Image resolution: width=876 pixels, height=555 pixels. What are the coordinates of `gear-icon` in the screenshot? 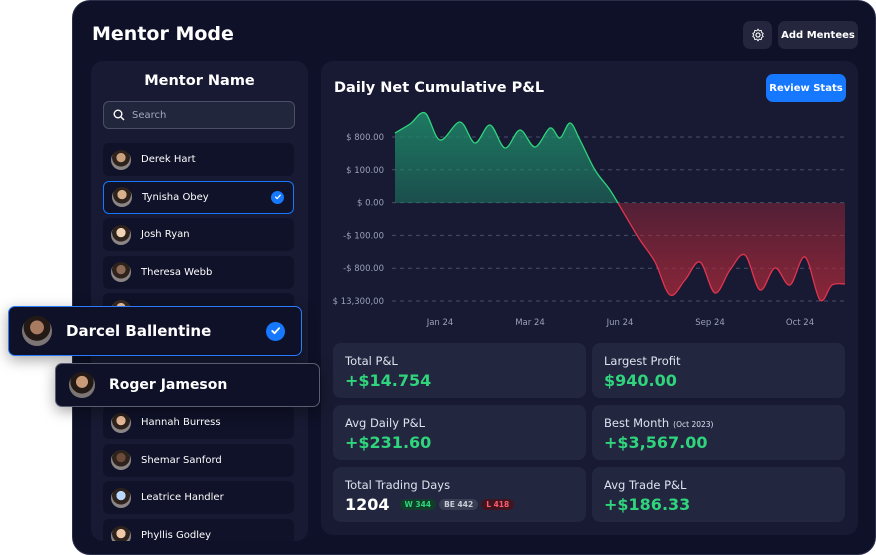 It's located at (757, 35).